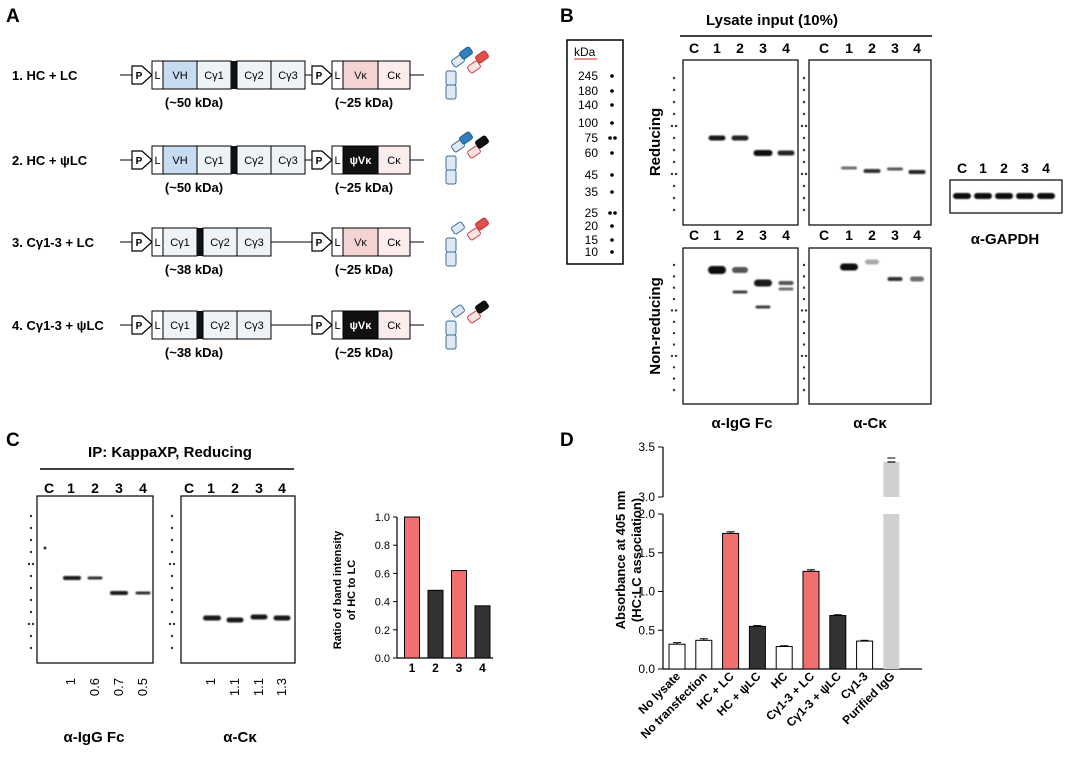 Image resolution: width=1065 pixels, height=762 pixels. What do you see at coordinates (872, 262) in the screenshot?
I see `band-smear` at bounding box center [872, 262].